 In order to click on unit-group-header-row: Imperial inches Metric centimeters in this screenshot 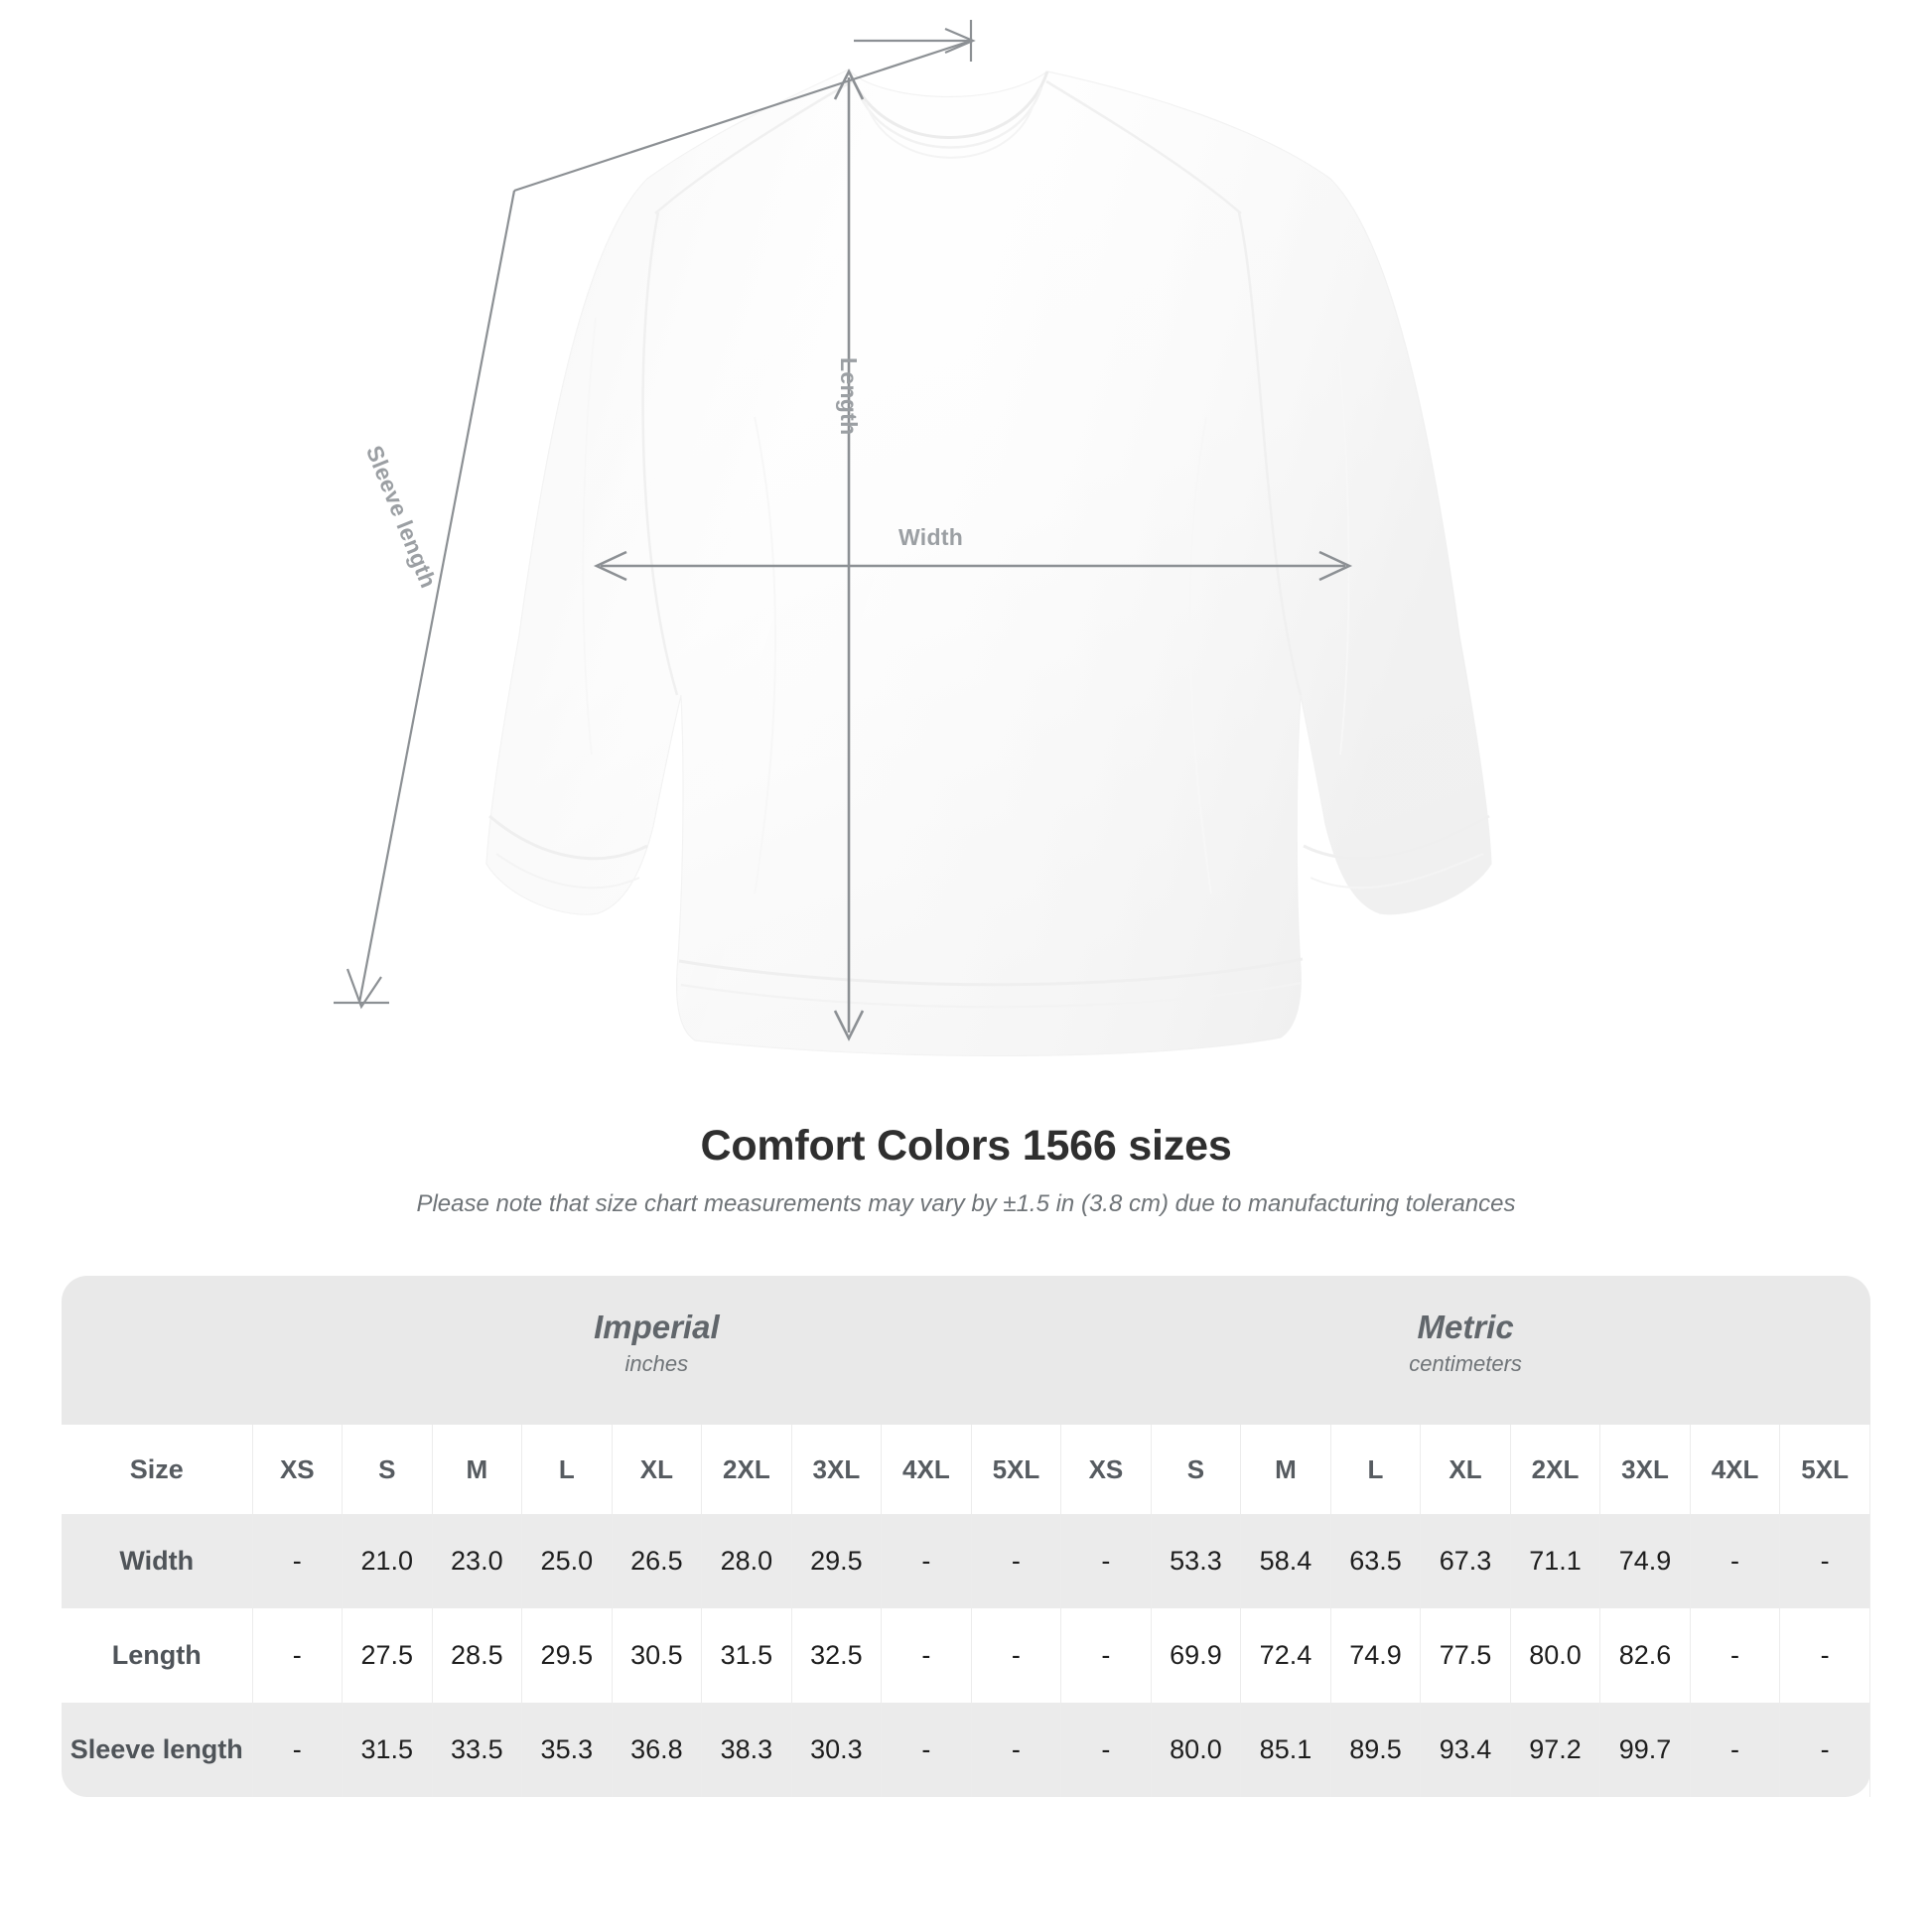, I will do `click(966, 1350)`.